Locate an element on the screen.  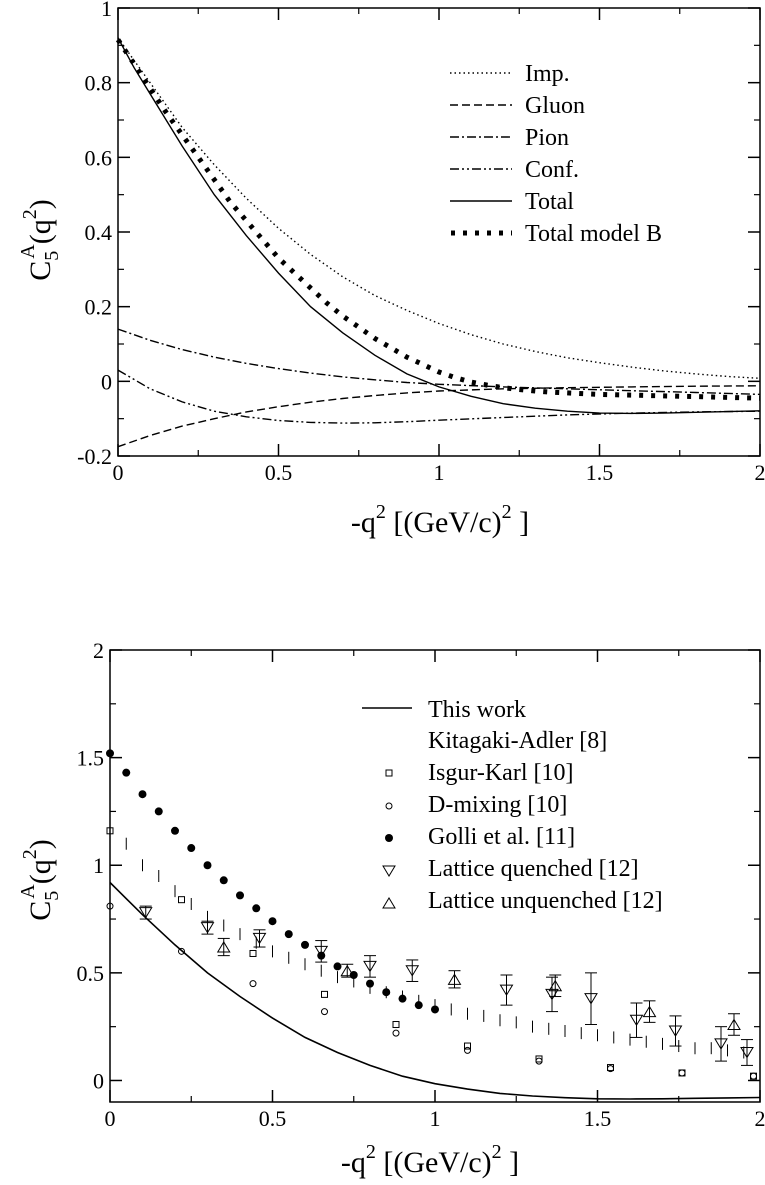
y-axis-label-bottom: C5A(q2) is located at coordinates (40, 879).